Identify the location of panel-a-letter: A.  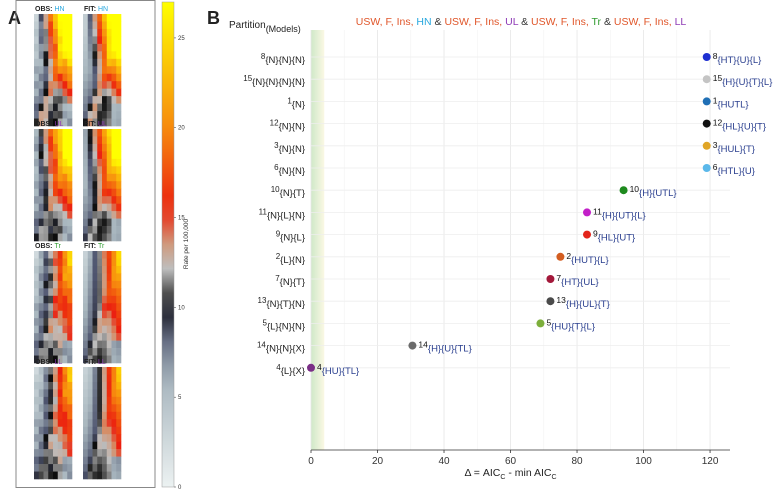
(14, 18).